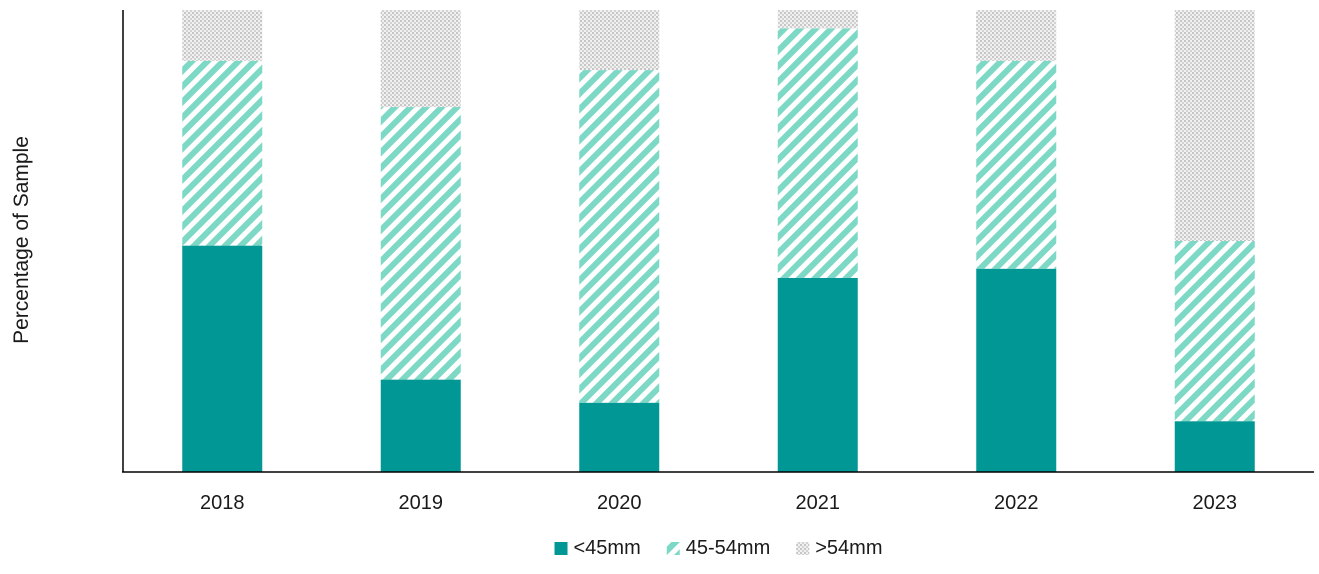 This screenshot has height=574, width=1319. Describe the element at coordinates (848, 548) in the screenshot. I see `legend-label-3: >54mm` at that location.